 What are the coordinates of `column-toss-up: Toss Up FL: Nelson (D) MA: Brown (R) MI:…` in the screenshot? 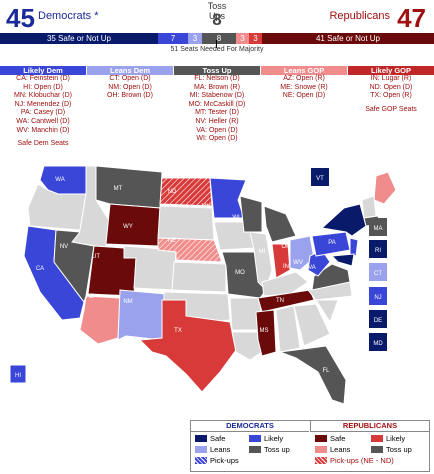 It's located at (217, 111).